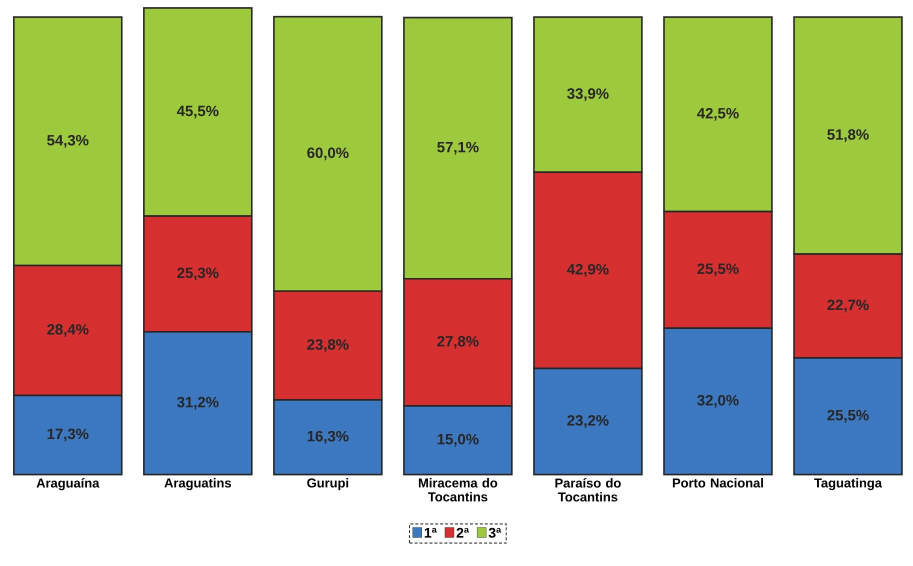  Describe the element at coordinates (328, 153) in the screenshot. I see `data-label: 60,0%` at that location.